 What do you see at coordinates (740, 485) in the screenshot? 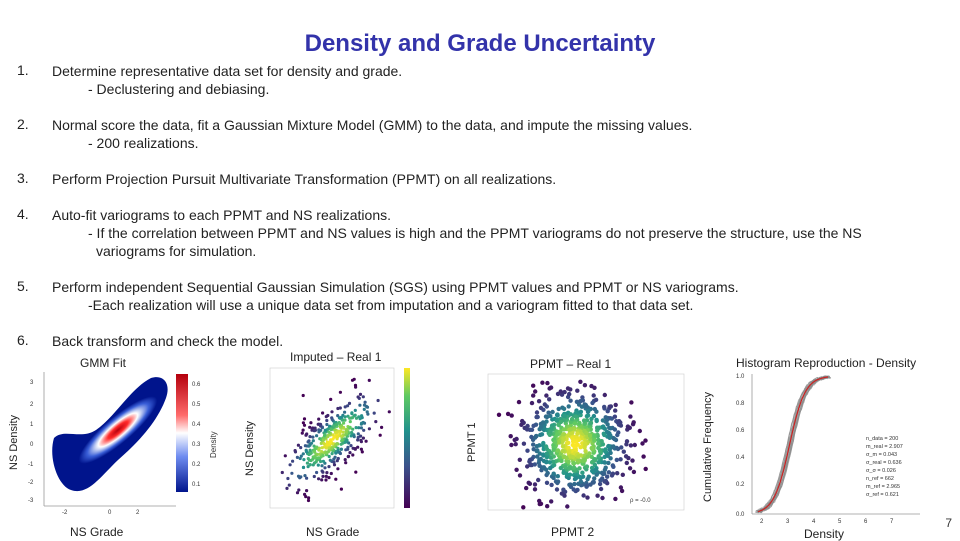
I see `hist-ytick: 0.2` at bounding box center [740, 485].